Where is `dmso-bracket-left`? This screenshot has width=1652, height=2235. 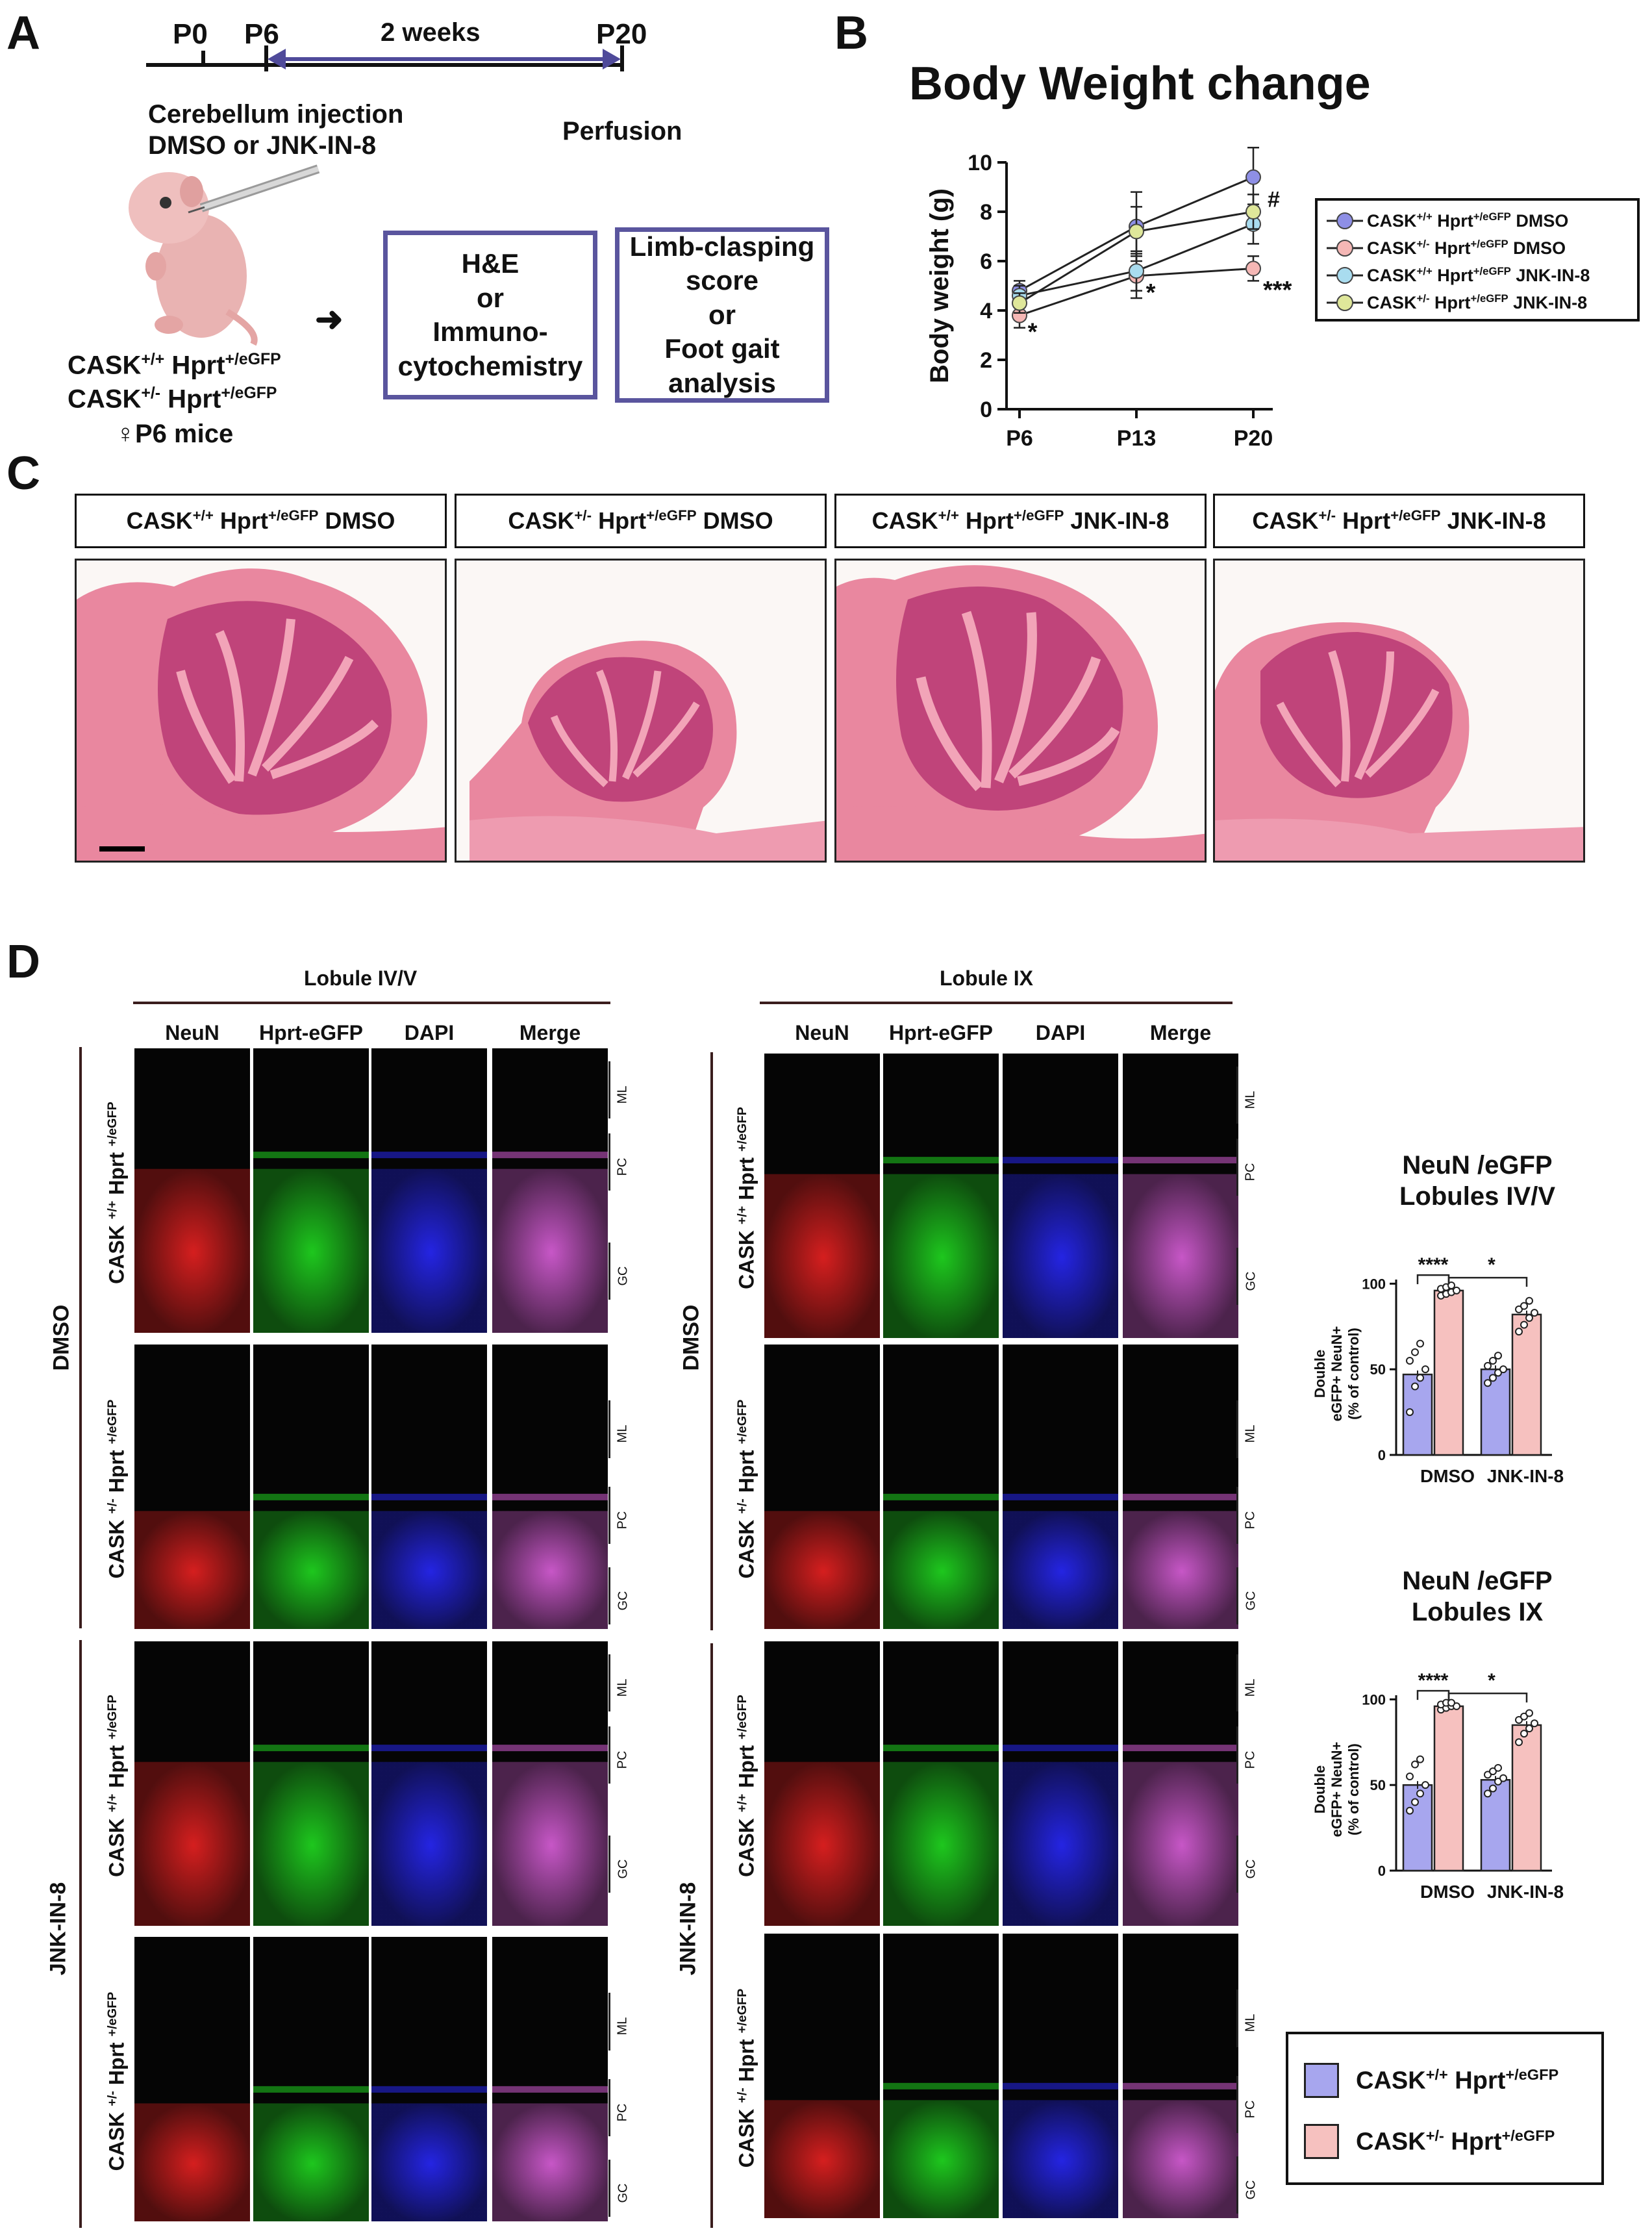 dmso-bracket-left is located at coordinates (81, 1337).